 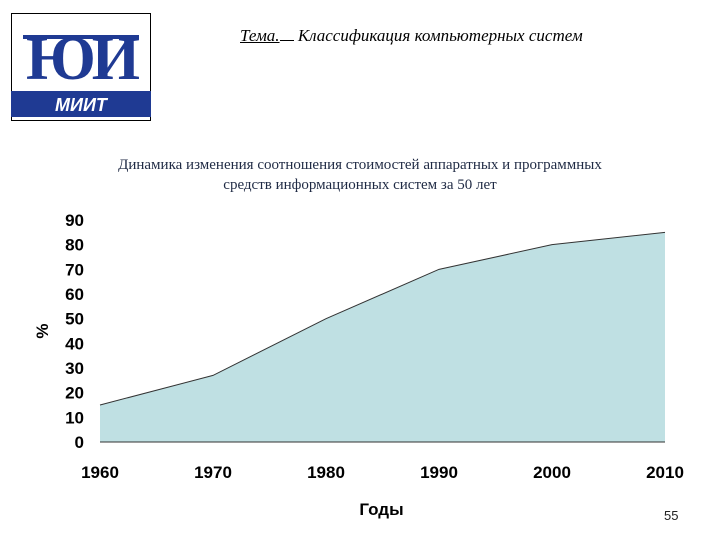 I want to click on topic-underline, so click(x=286, y=33).